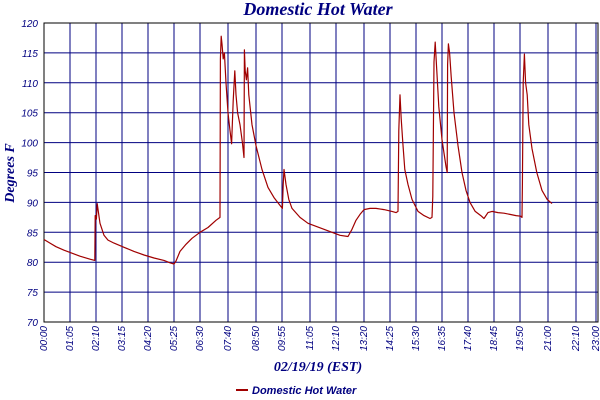  Describe the element at coordinates (318, 367) in the screenshot. I see `x-axis-label: 02/19/19 (EST)` at that location.